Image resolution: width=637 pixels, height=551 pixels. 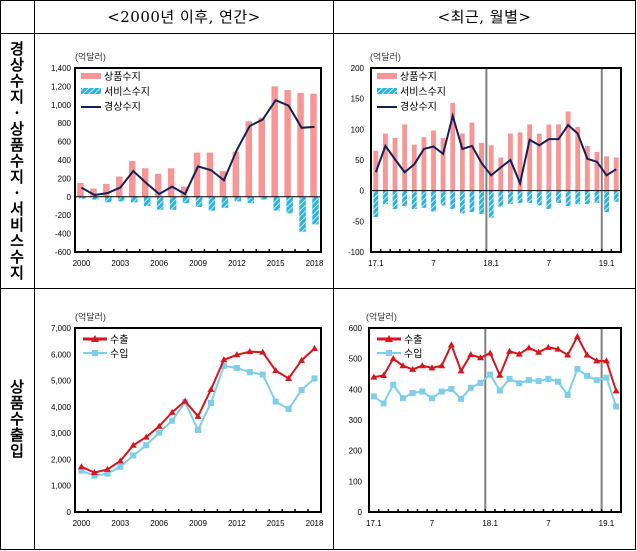 I want to click on legend-swatch-services-balance, so click(x=387, y=91).